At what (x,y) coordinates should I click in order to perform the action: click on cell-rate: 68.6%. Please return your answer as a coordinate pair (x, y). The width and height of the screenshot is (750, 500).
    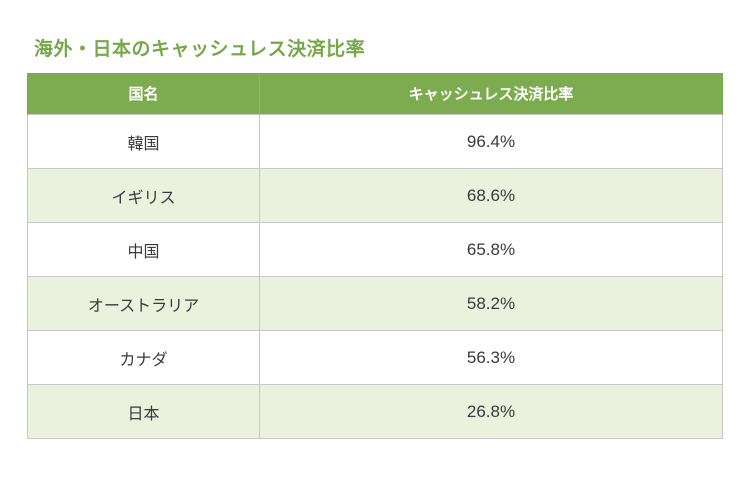
    Looking at the image, I should click on (491, 195).